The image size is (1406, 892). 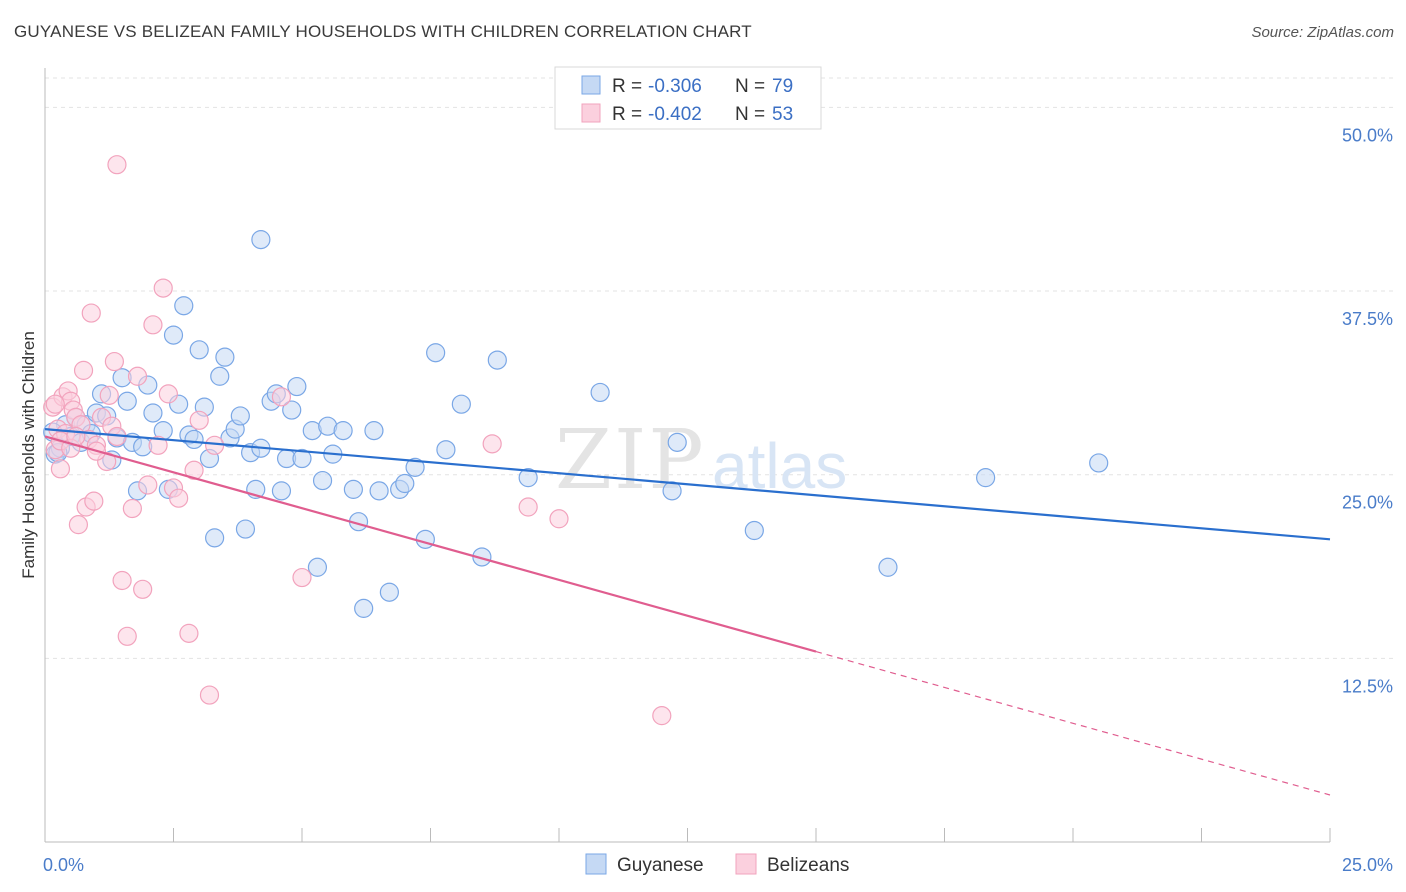 What do you see at coordinates (630, 460) in the screenshot?
I see `watermark-zip: ZIP` at bounding box center [630, 460].